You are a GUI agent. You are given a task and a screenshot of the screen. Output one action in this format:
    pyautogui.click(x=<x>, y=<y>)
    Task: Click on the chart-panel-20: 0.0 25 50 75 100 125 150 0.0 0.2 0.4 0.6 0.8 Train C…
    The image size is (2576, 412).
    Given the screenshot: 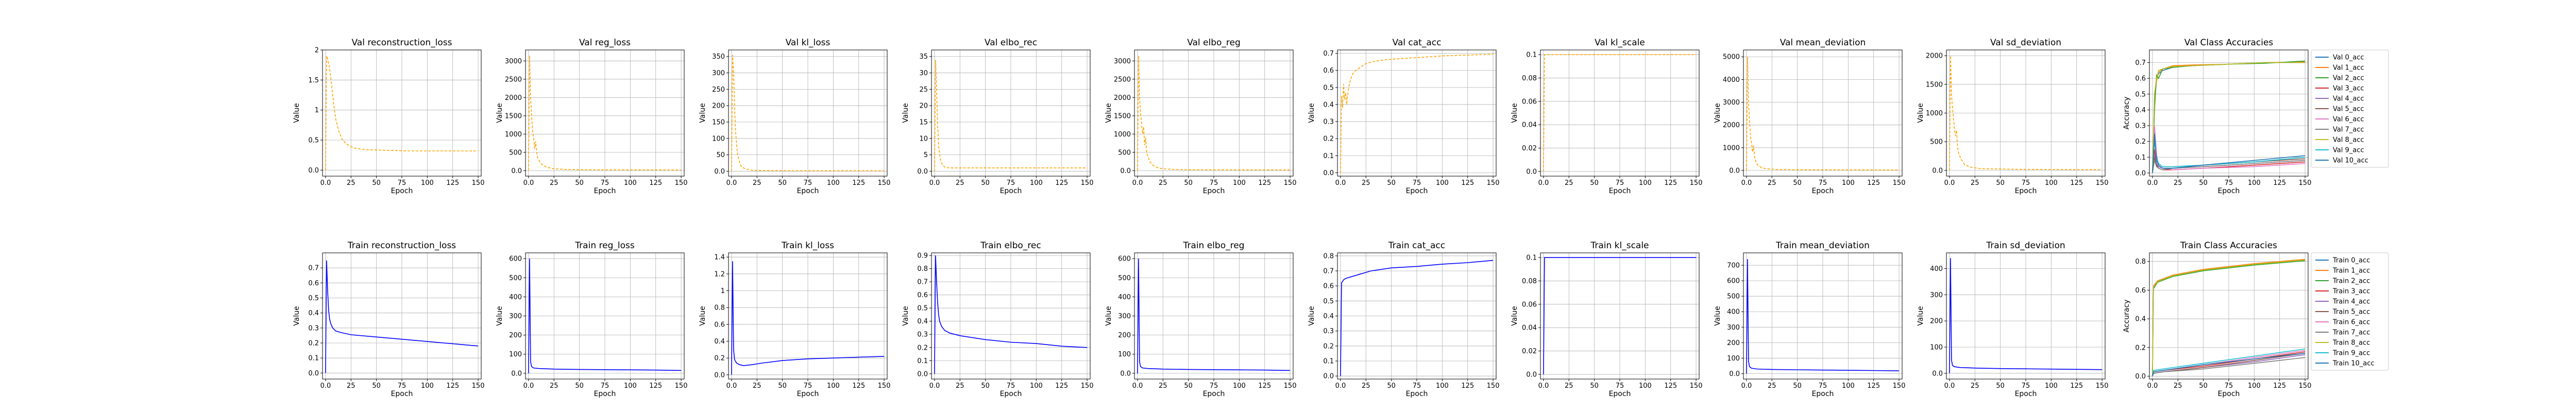 What is the action you would take?
    pyautogui.click(x=2256, y=319)
    